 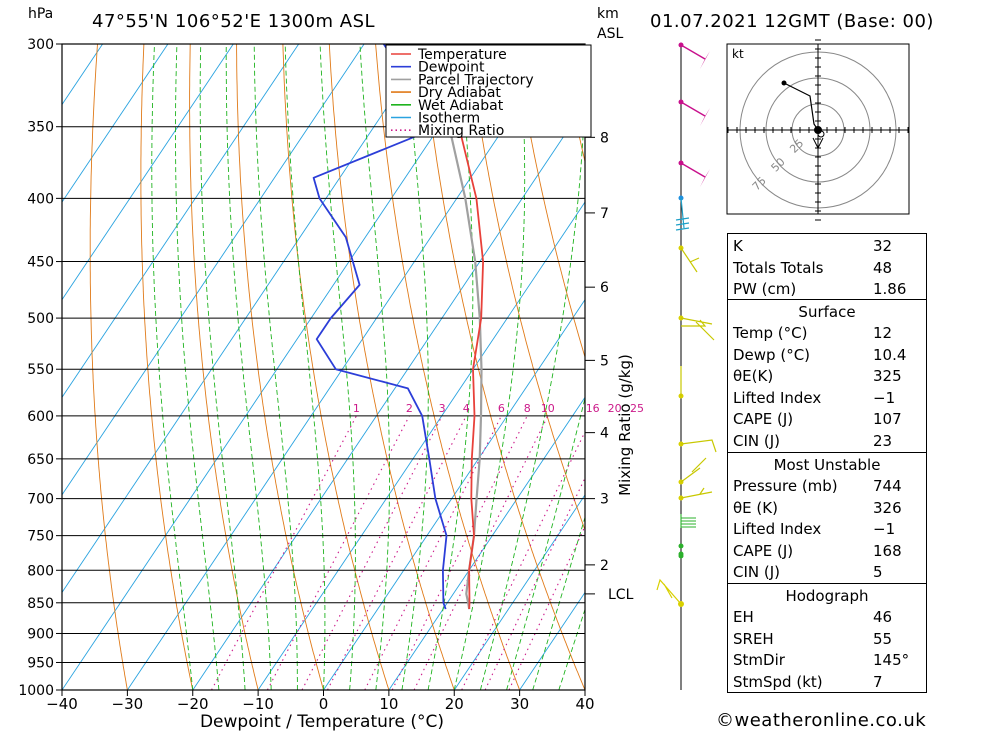 I want to click on hodograph-row-label: SREH, so click(x=753, y=638).